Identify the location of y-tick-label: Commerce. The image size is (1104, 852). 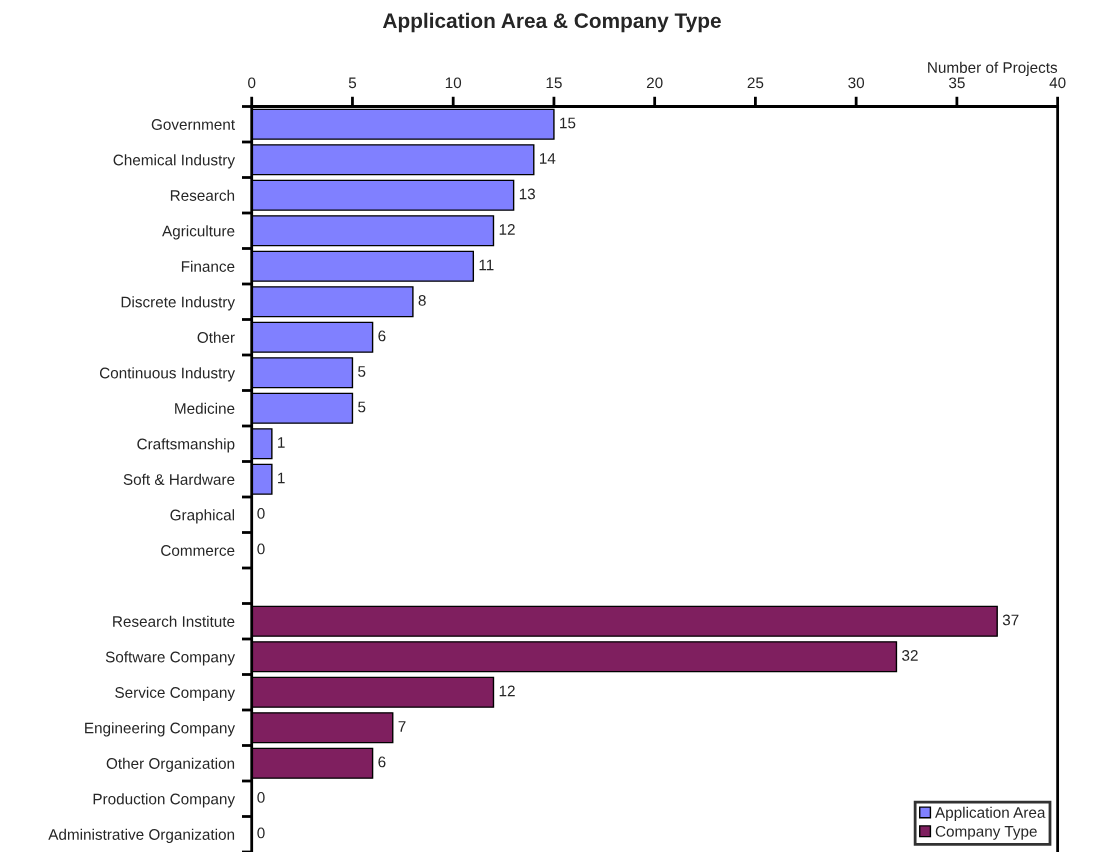
(198, 550).